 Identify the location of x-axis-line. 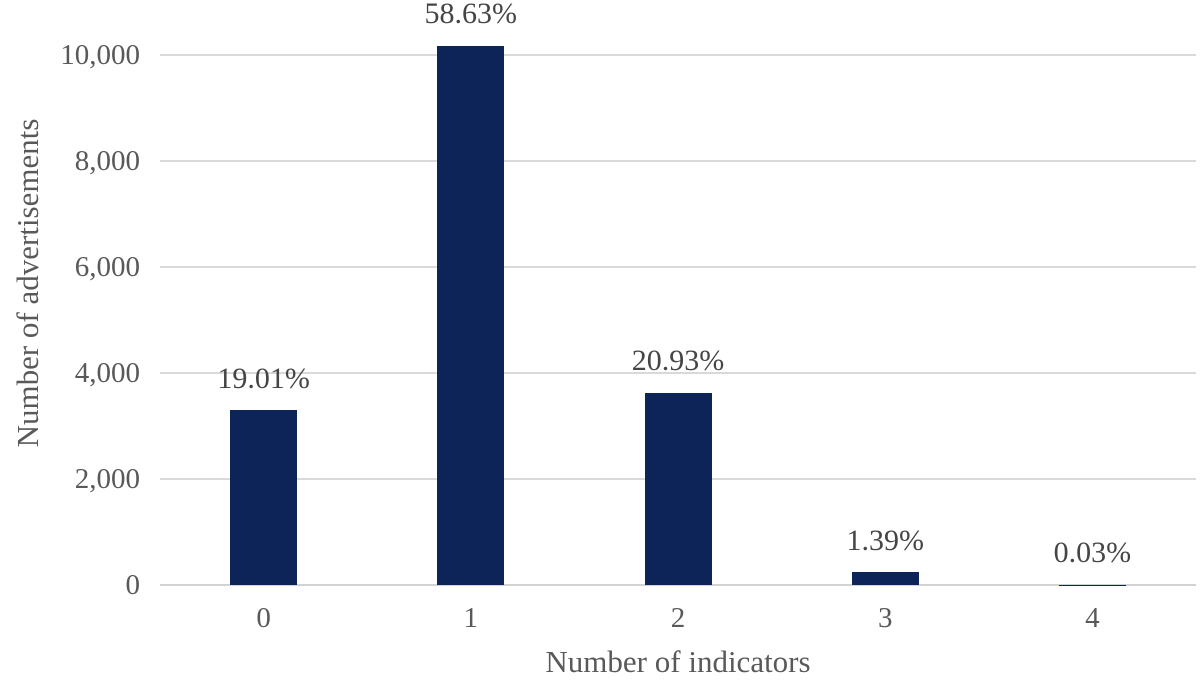
(678, 585).